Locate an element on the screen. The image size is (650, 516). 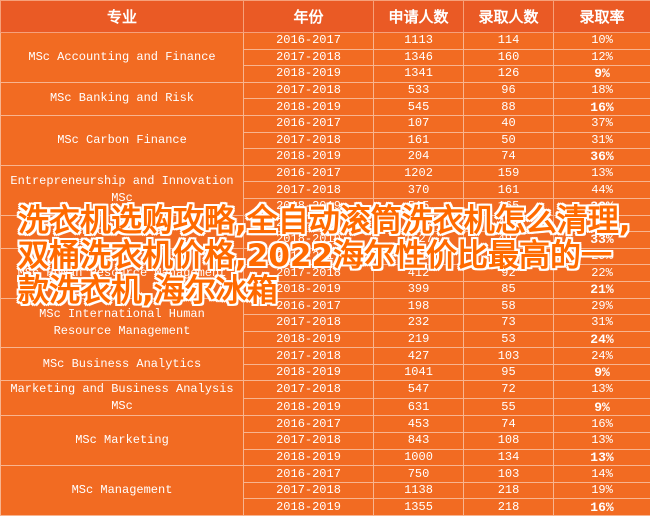
program-name: MSc Business Analytics is located at coordinates (122, 364).